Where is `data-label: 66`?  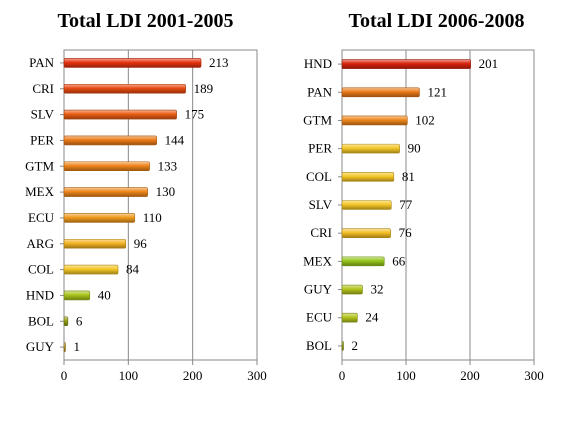 data-label: 66 is located at coordinates (399, 260).